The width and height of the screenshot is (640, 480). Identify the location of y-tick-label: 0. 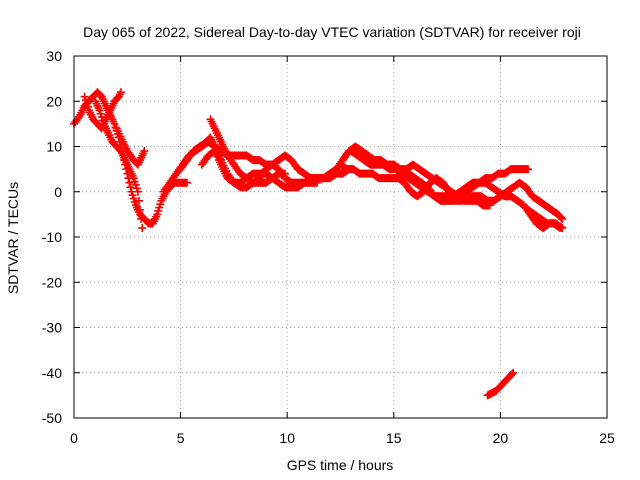
(58, 192).